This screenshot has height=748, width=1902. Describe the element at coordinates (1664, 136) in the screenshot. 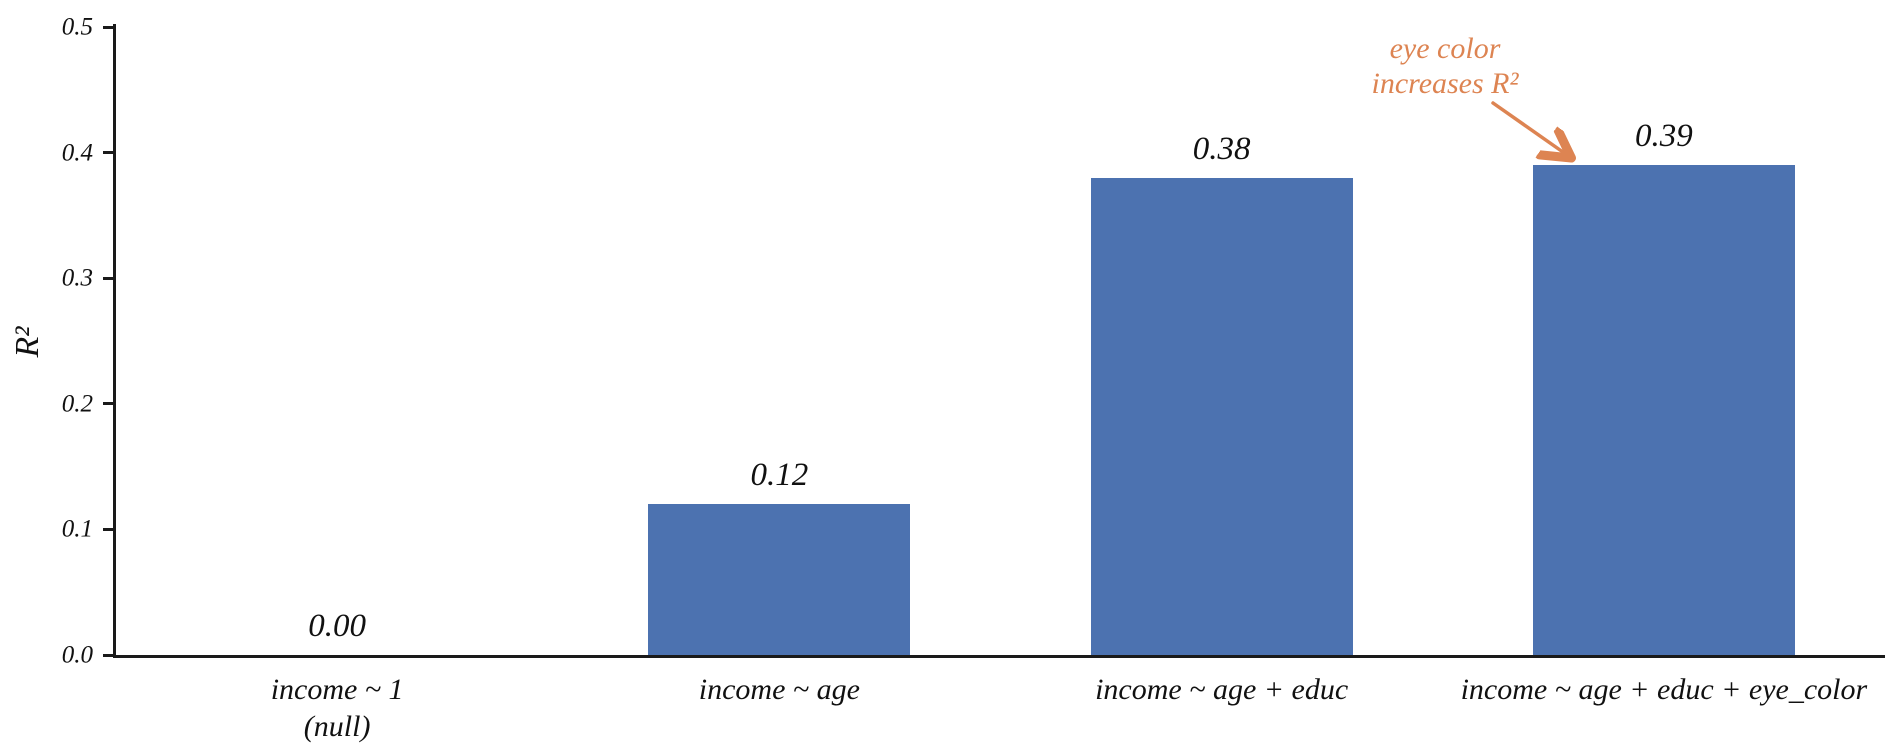

I see `bar-value-label: 0.39` at that location.